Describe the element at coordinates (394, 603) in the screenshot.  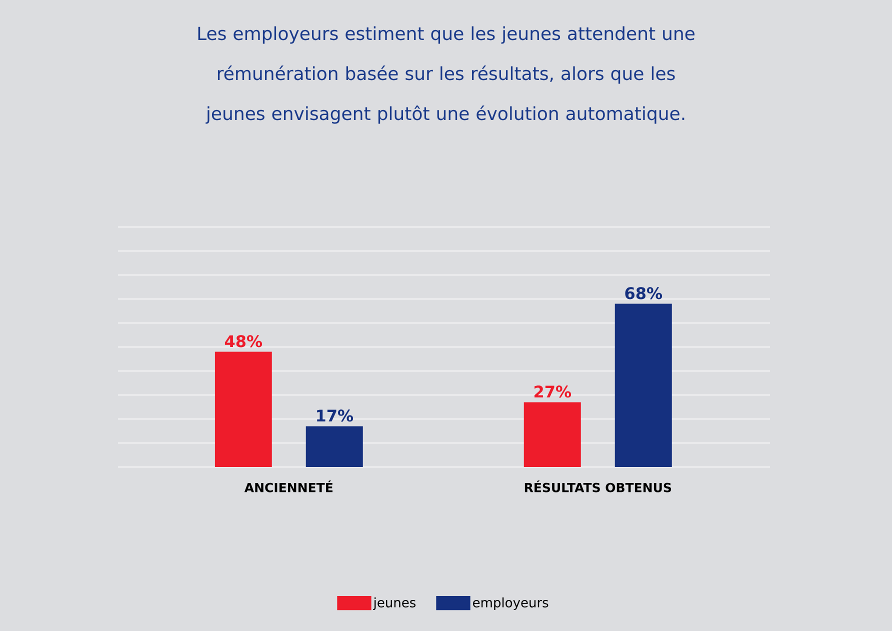
I see `legend-label: jeunes` at that location.